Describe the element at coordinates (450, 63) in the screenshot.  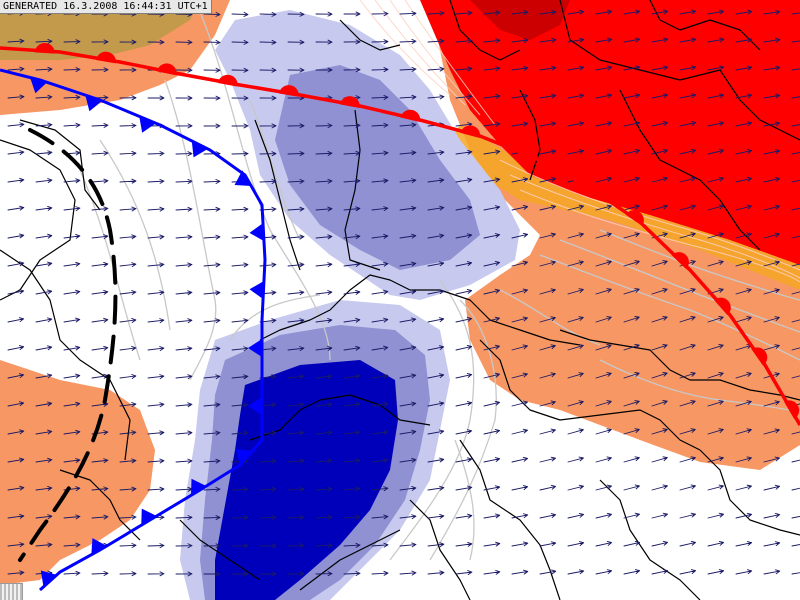
I see `isoline-warm` at that location.